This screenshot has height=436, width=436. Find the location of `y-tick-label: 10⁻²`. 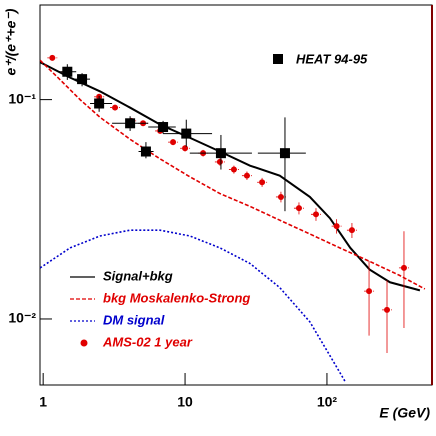

y-tick-label: 10⁻² is located at coordinates (22, 318).